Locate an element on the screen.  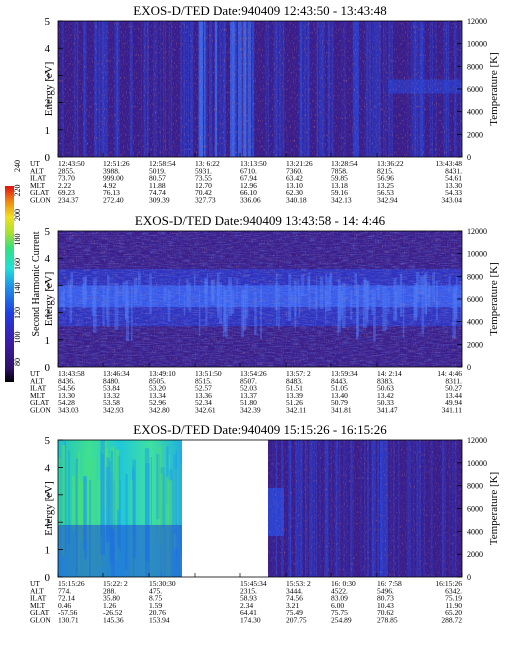
ephemeris-value: 342.80 is located at coordinates (159, 410).